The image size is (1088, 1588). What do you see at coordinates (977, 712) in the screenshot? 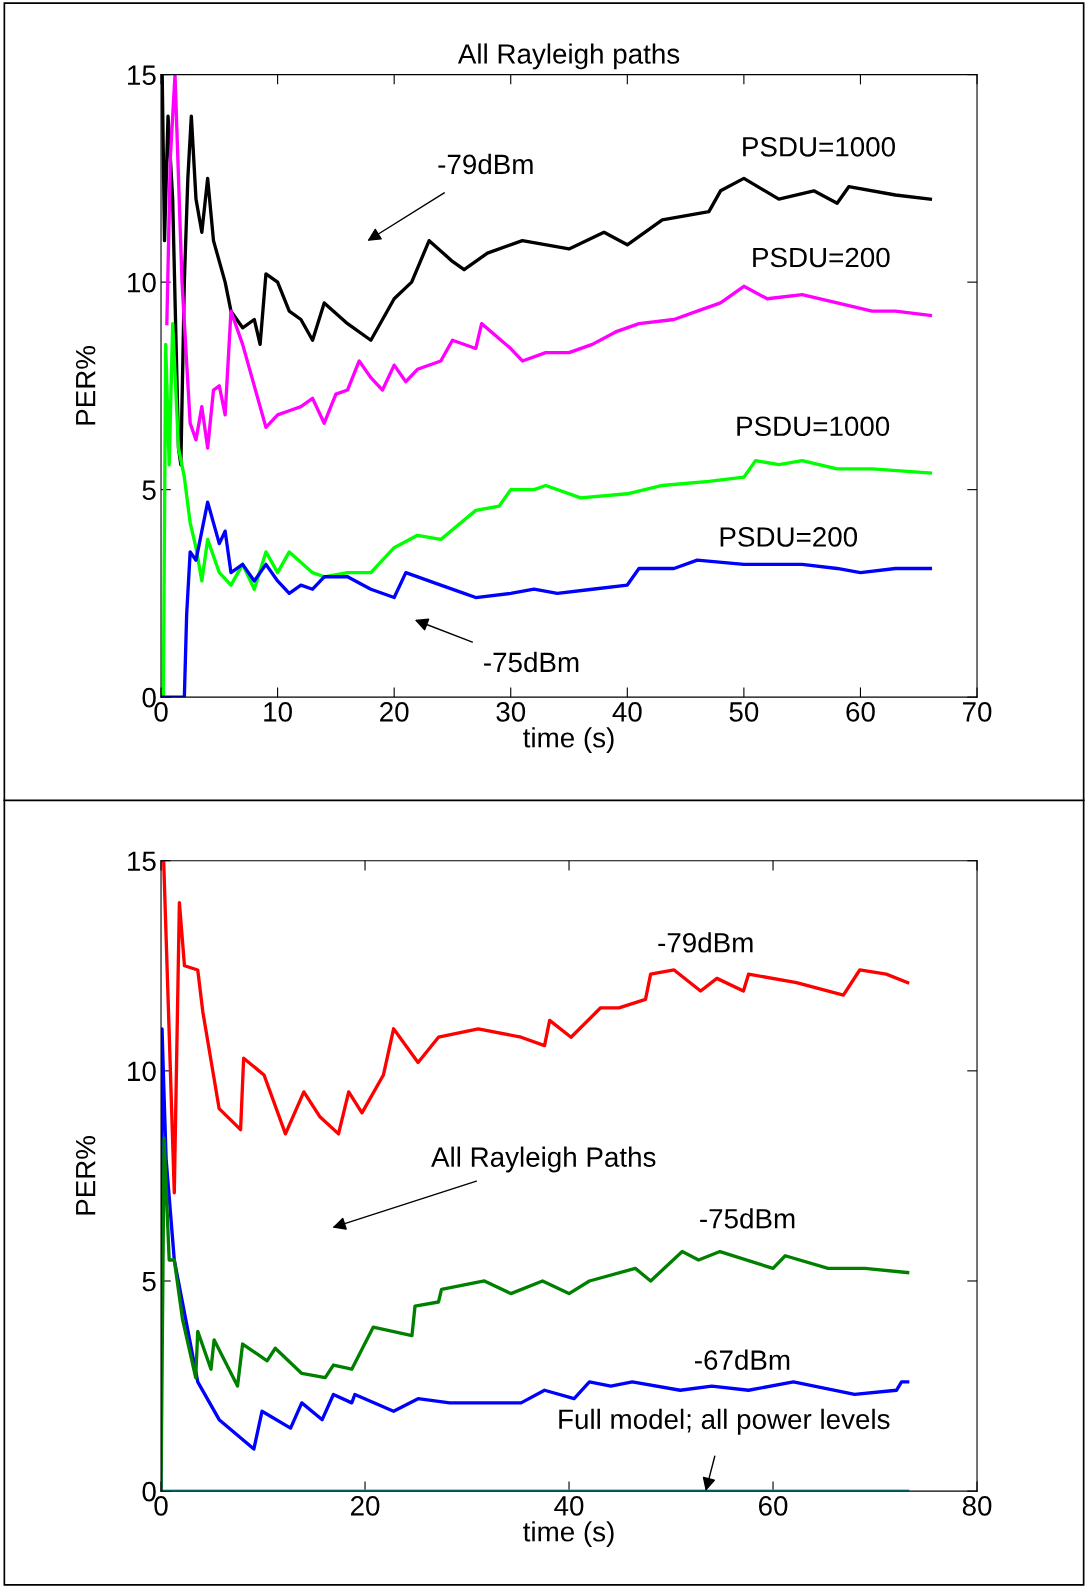
I see `x-tick-label: 70` at bounding box center [977, 712].